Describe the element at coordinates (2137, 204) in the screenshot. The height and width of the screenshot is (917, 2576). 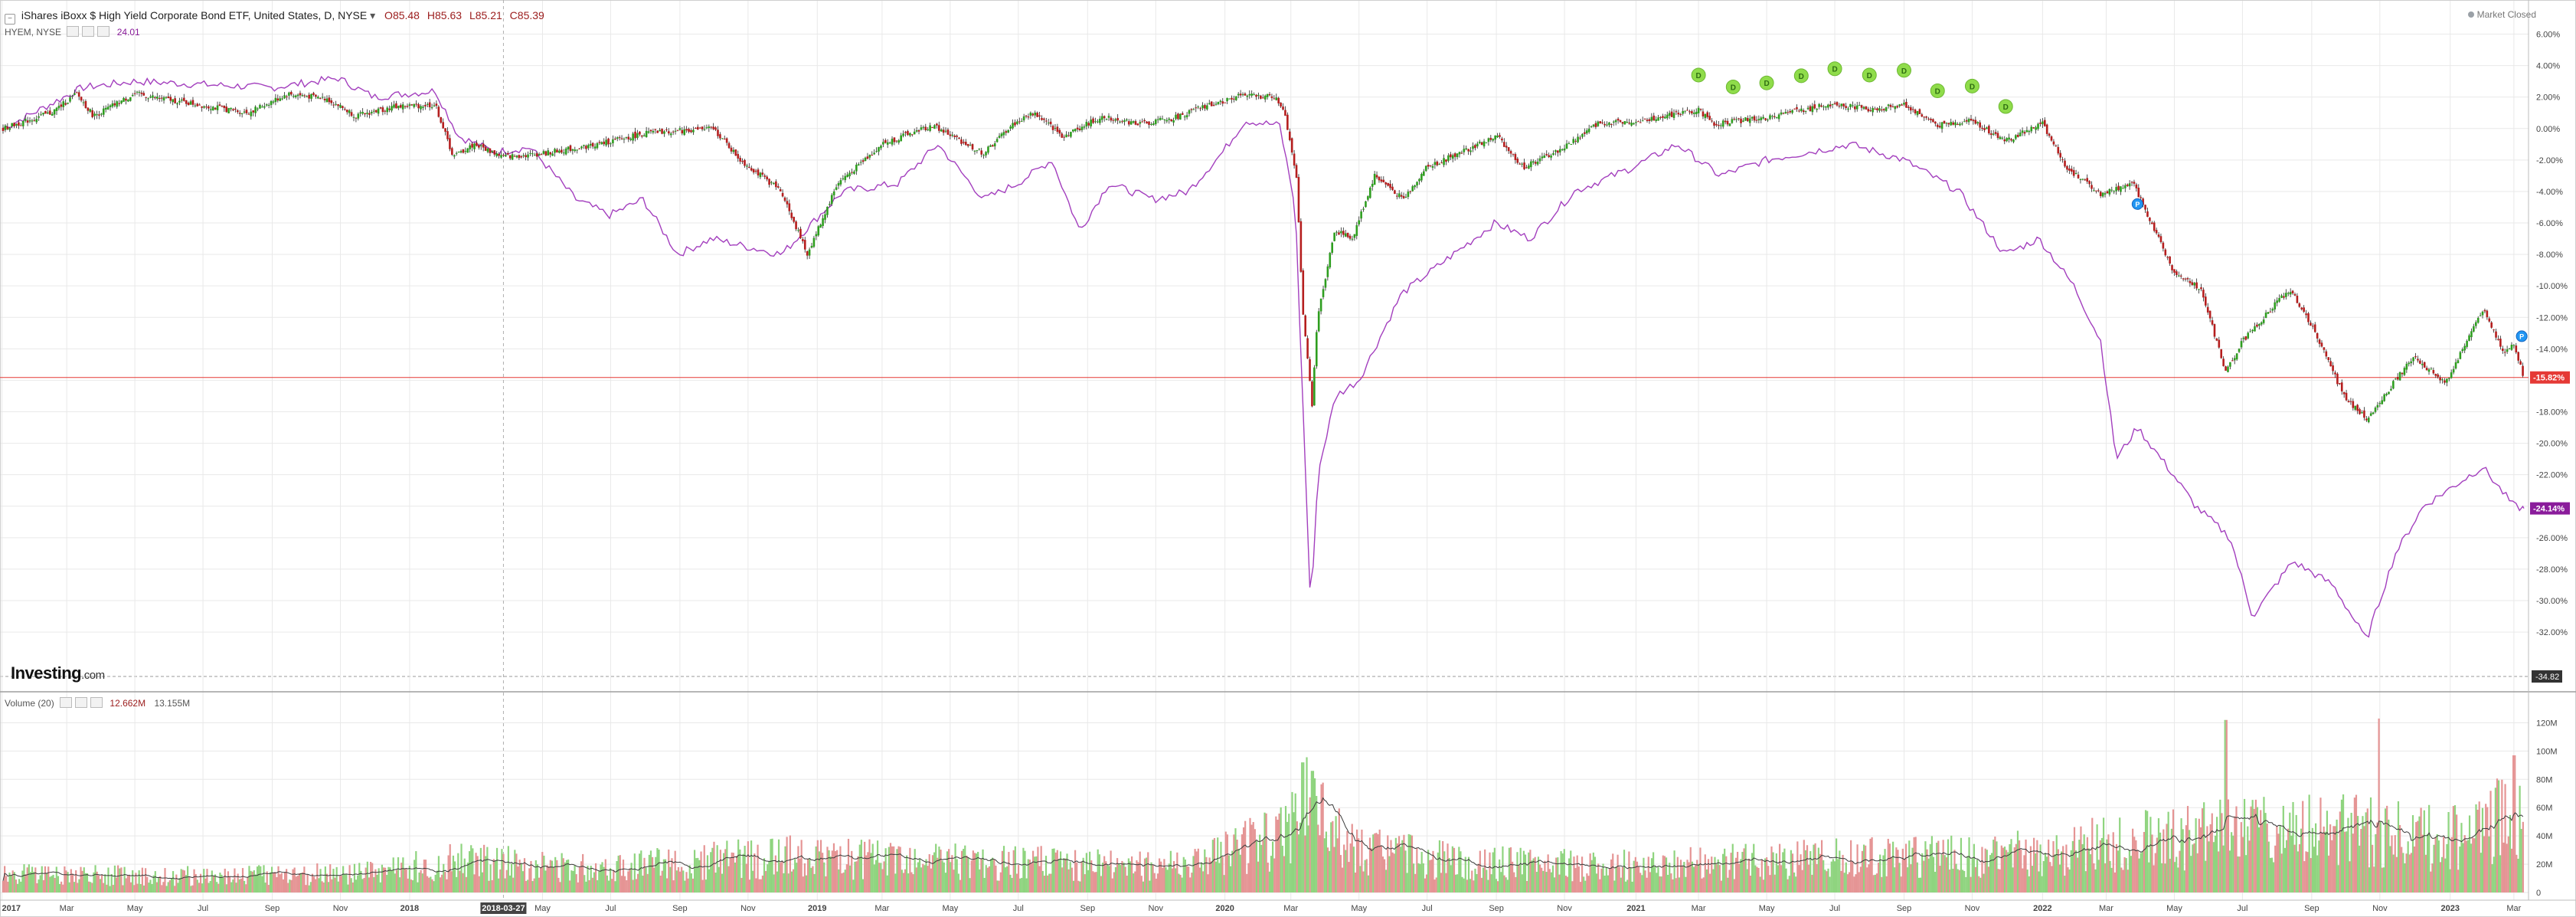
I see `event-marker` at that location.